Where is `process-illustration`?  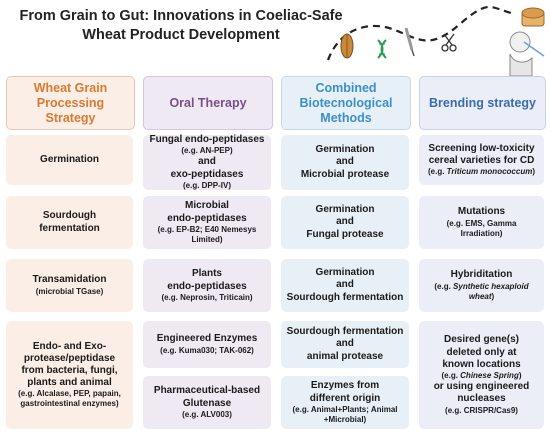 process-illustration is located at coordinates (435, 41).